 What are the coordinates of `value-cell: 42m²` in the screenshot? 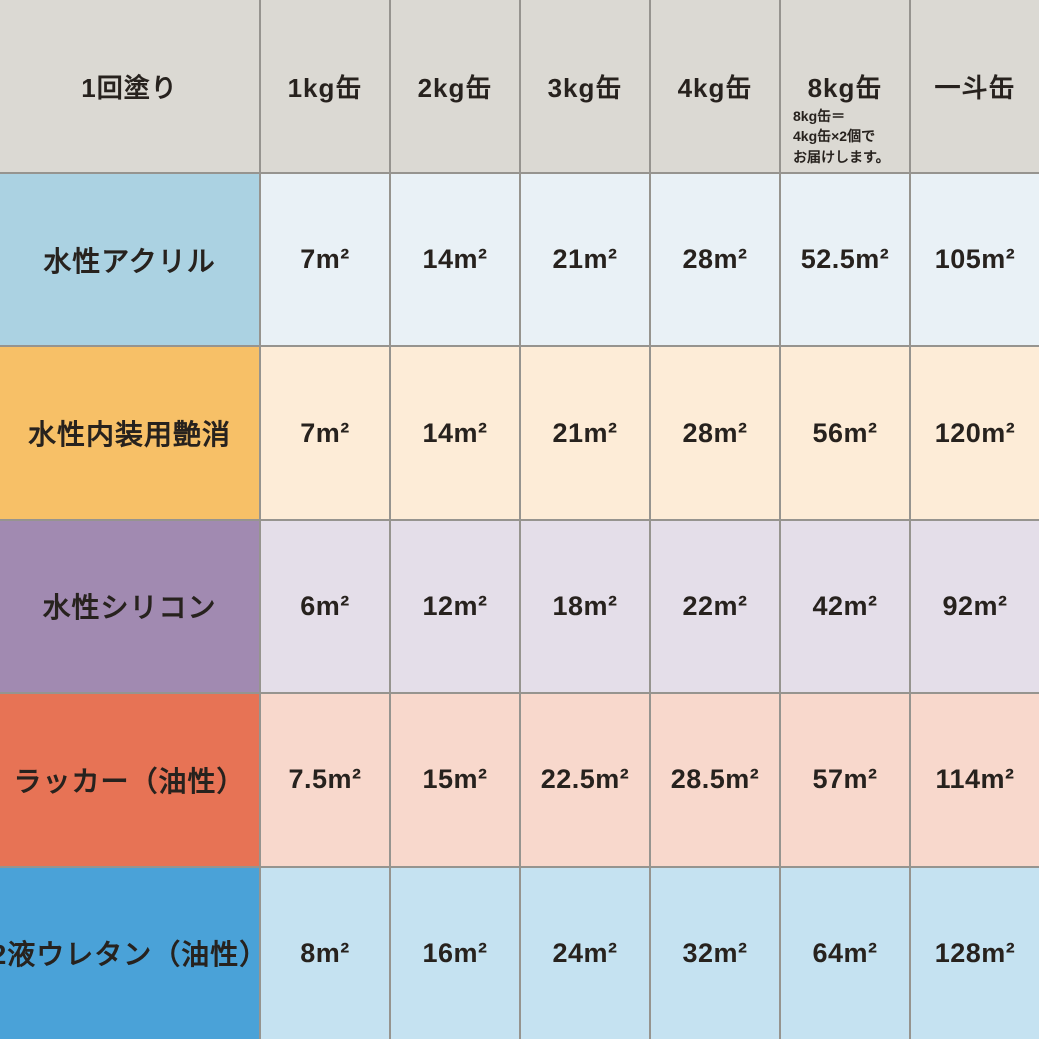 It's located at (845, 606).